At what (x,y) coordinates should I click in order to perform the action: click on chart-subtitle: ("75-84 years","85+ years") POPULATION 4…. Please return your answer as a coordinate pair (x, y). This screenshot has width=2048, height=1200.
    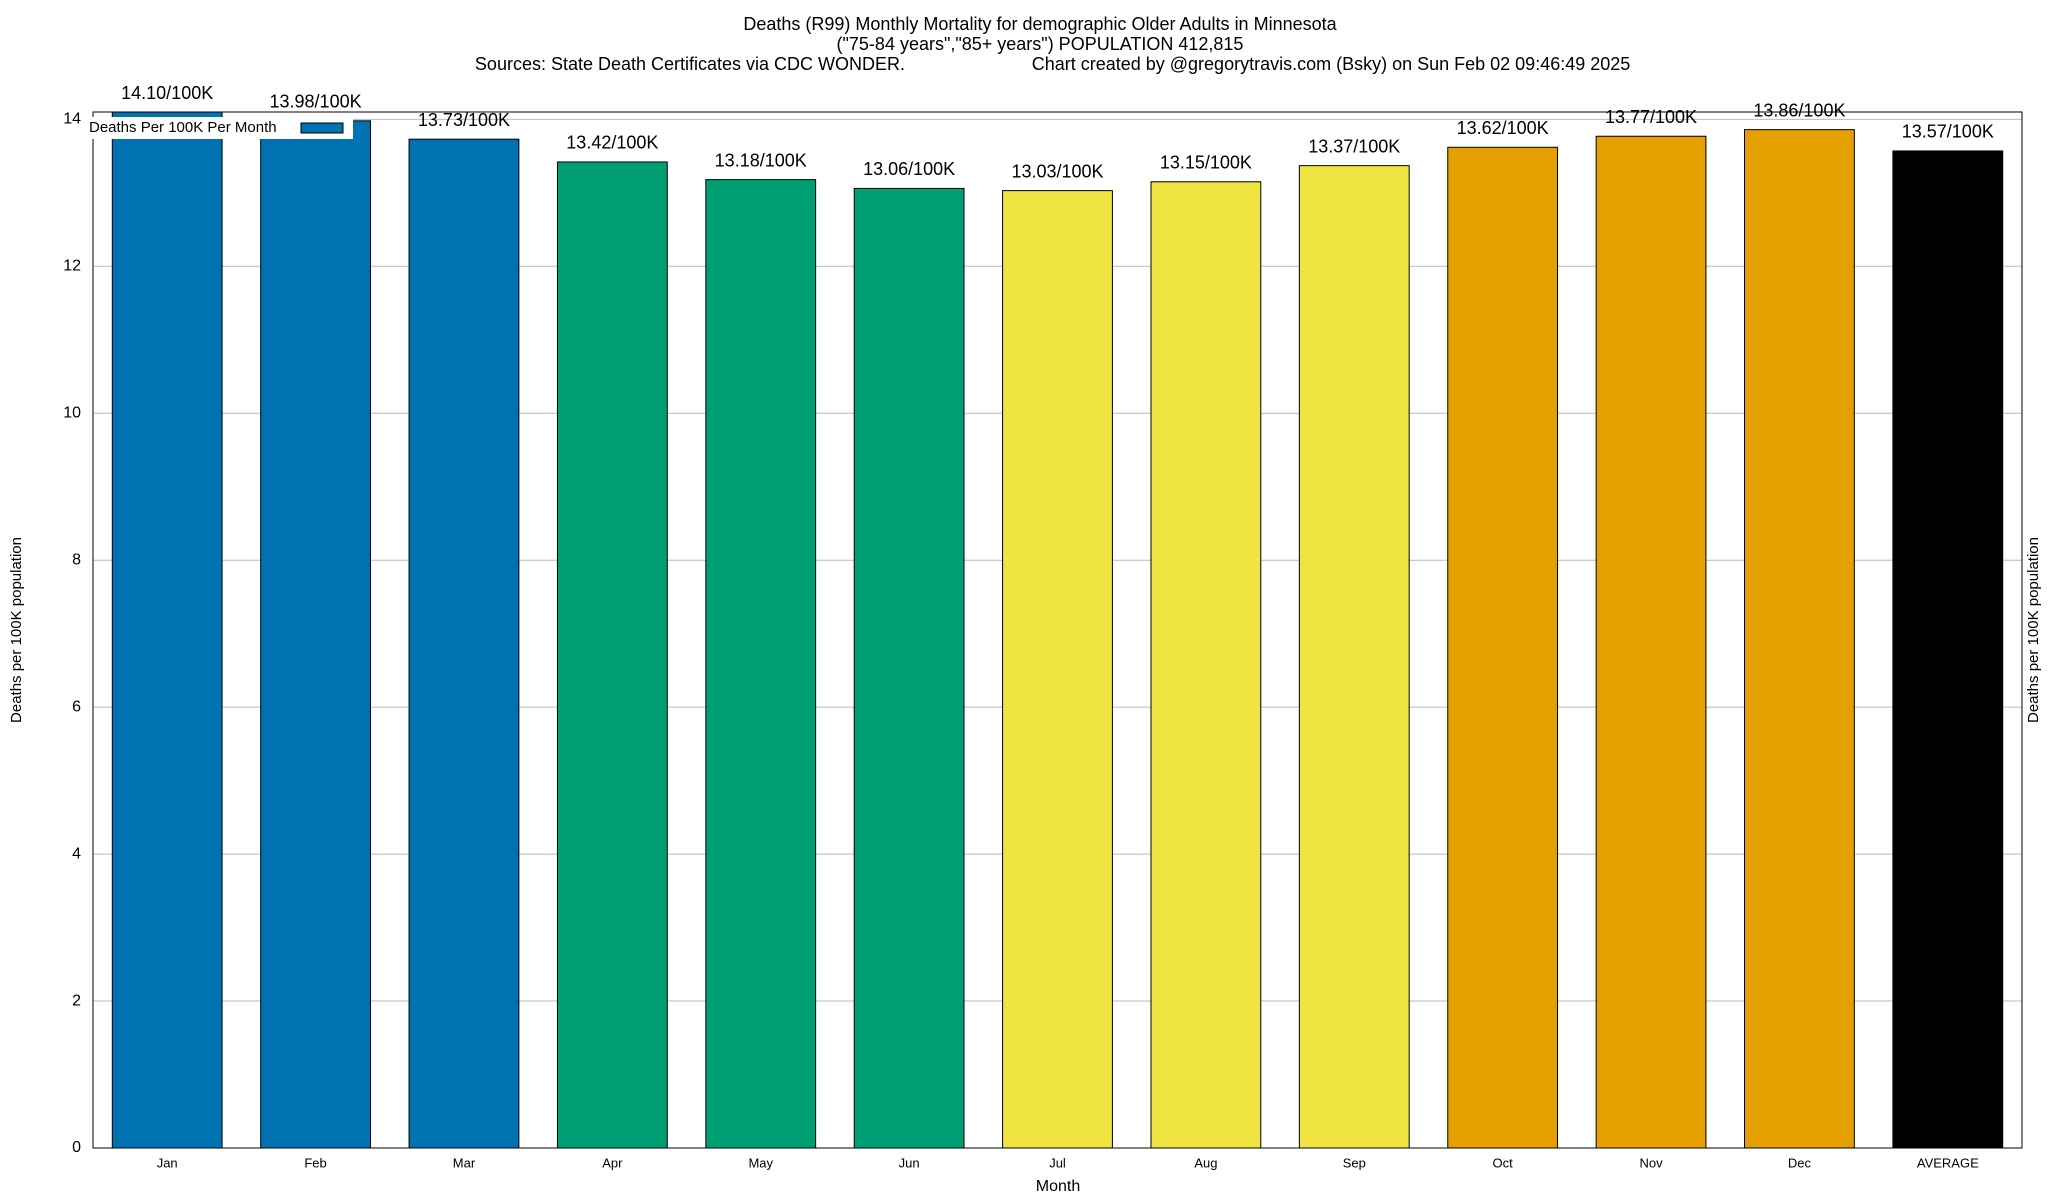
    Looking at the image, I should click on (1040, 44).